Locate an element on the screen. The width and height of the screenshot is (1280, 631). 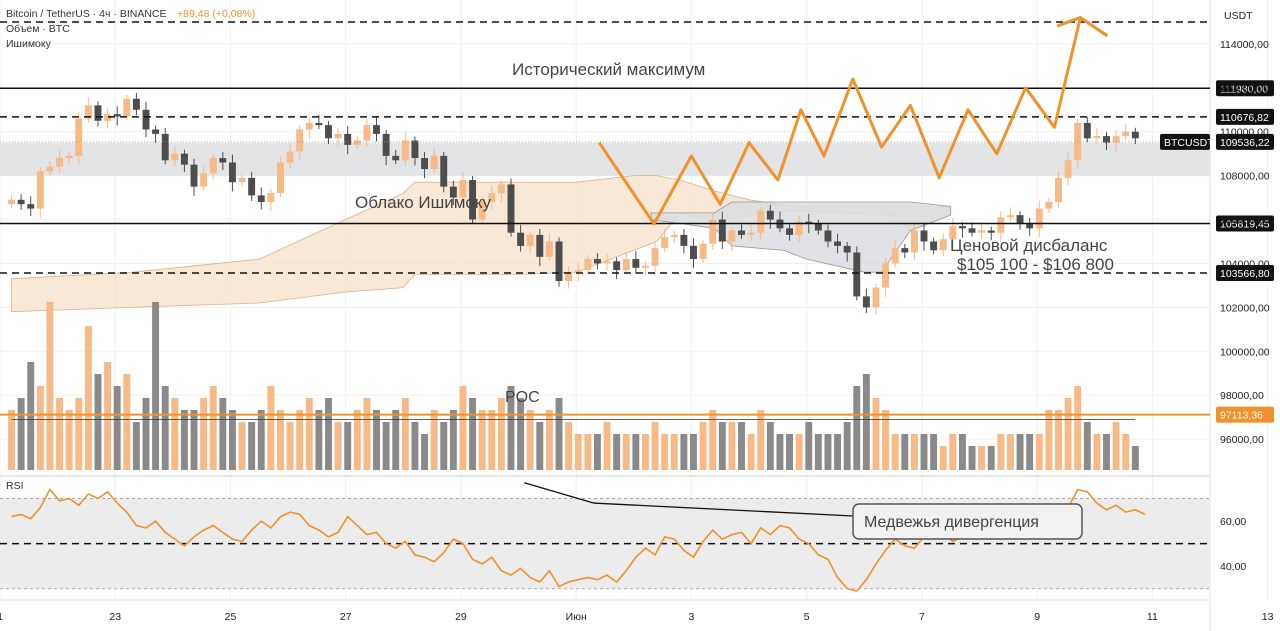
rsi-indicator-label: RSI is located at coordinates (15, 486).